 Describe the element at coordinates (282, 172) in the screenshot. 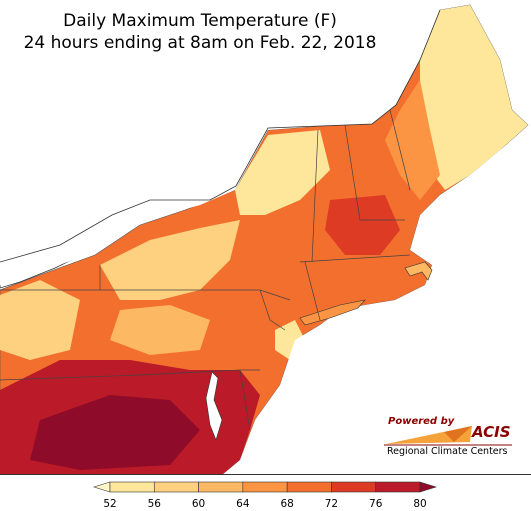

I see `ny-cool-zone-adirondack` at that location.